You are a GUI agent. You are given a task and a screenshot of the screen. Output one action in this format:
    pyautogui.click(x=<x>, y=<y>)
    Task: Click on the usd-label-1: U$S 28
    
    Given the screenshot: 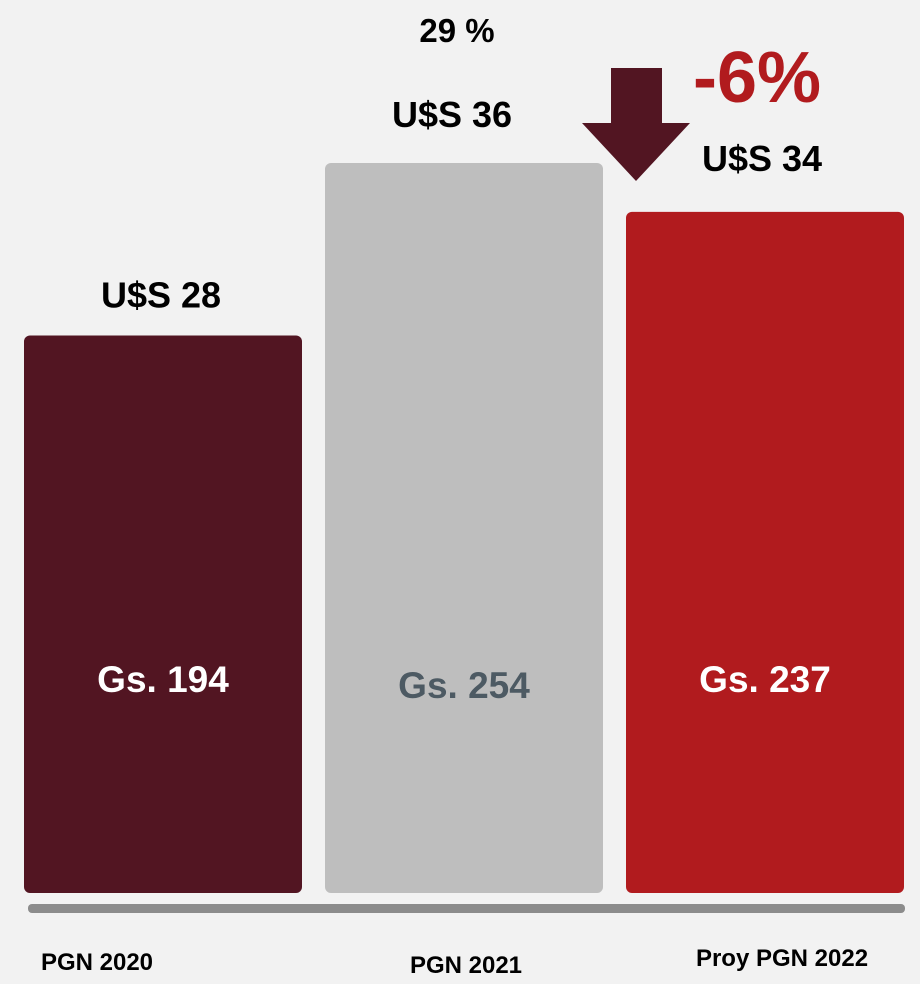 What is the action you would take?
    pyautogui.click(x=161, y=294)
    